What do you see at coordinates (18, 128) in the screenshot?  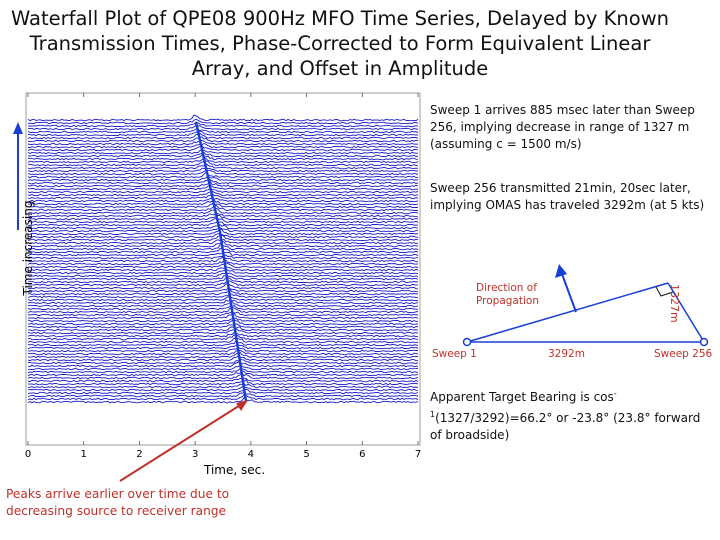 I see `y-axis-arrowhead` at bounding box center [18, 128].